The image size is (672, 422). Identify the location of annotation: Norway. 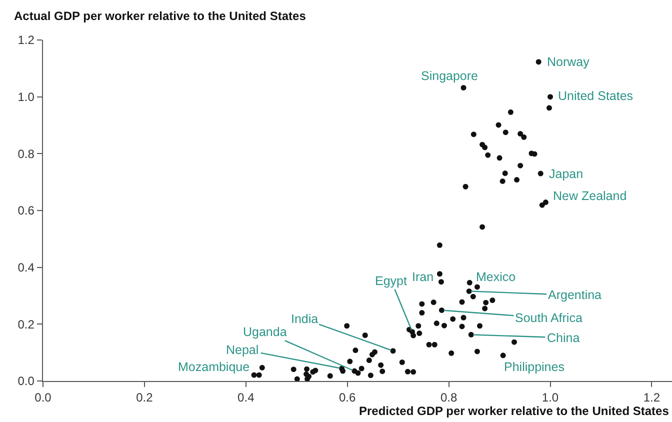
(568, 62).